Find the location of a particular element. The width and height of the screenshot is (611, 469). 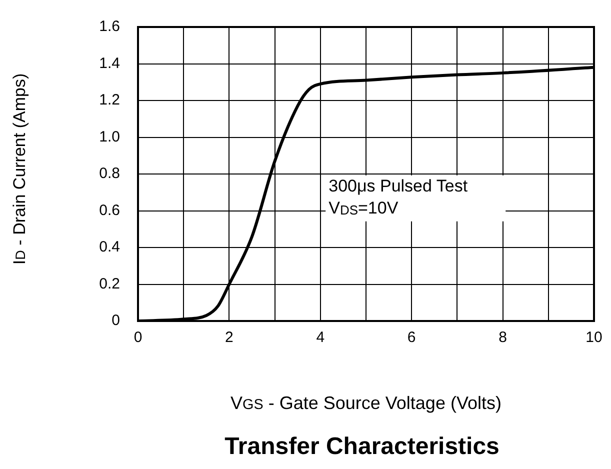

text: Transfer Characteristics is located at coordinates (362, 447).